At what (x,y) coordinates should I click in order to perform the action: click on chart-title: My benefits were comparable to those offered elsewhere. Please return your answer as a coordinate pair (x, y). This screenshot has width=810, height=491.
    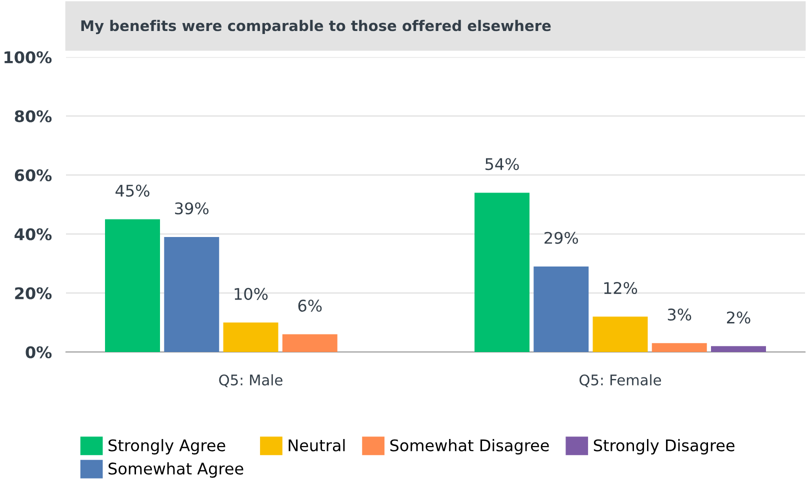
    Looking at the image, I should click on (316, 27).